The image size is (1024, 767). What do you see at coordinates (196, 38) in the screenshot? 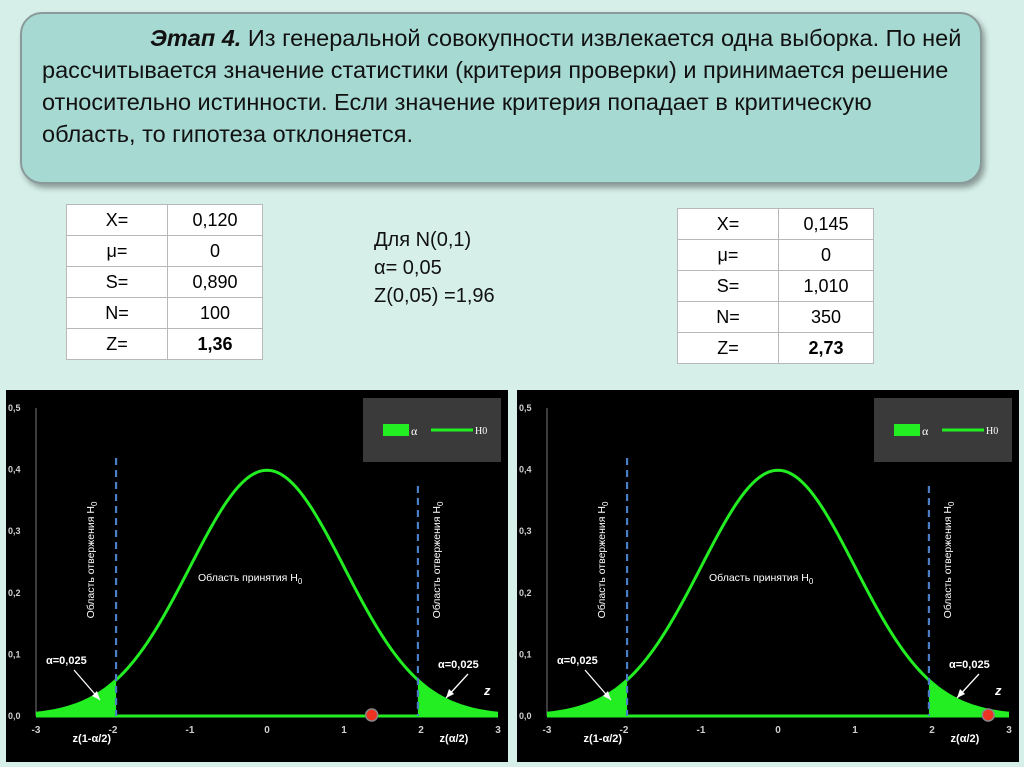
I see `stage-lead: Этап 4.` at bounding box center [196, 38].